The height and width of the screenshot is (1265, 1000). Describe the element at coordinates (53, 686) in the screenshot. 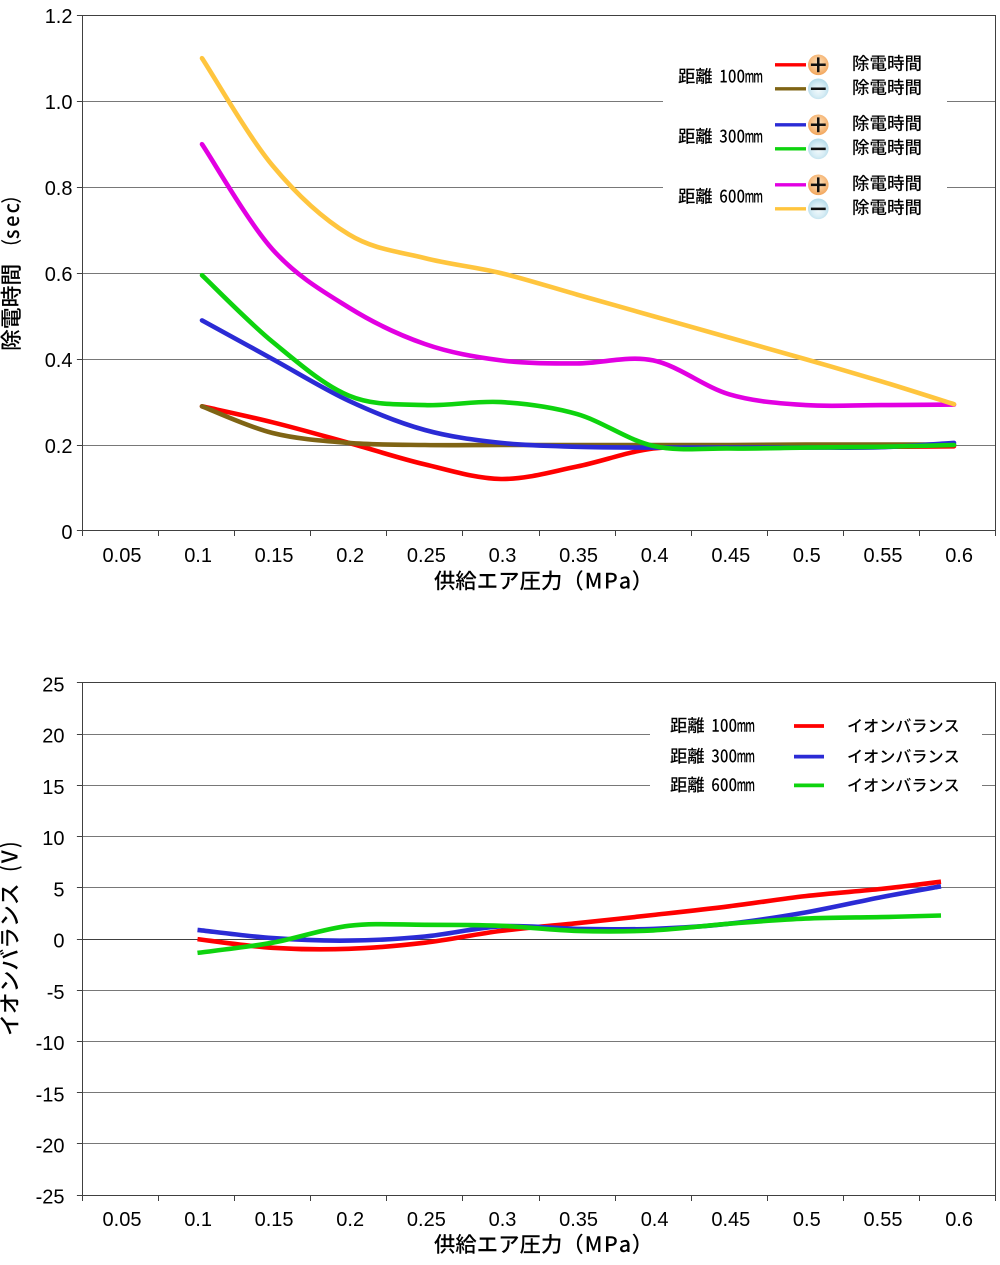

I see `svg-text: 25` at that location.